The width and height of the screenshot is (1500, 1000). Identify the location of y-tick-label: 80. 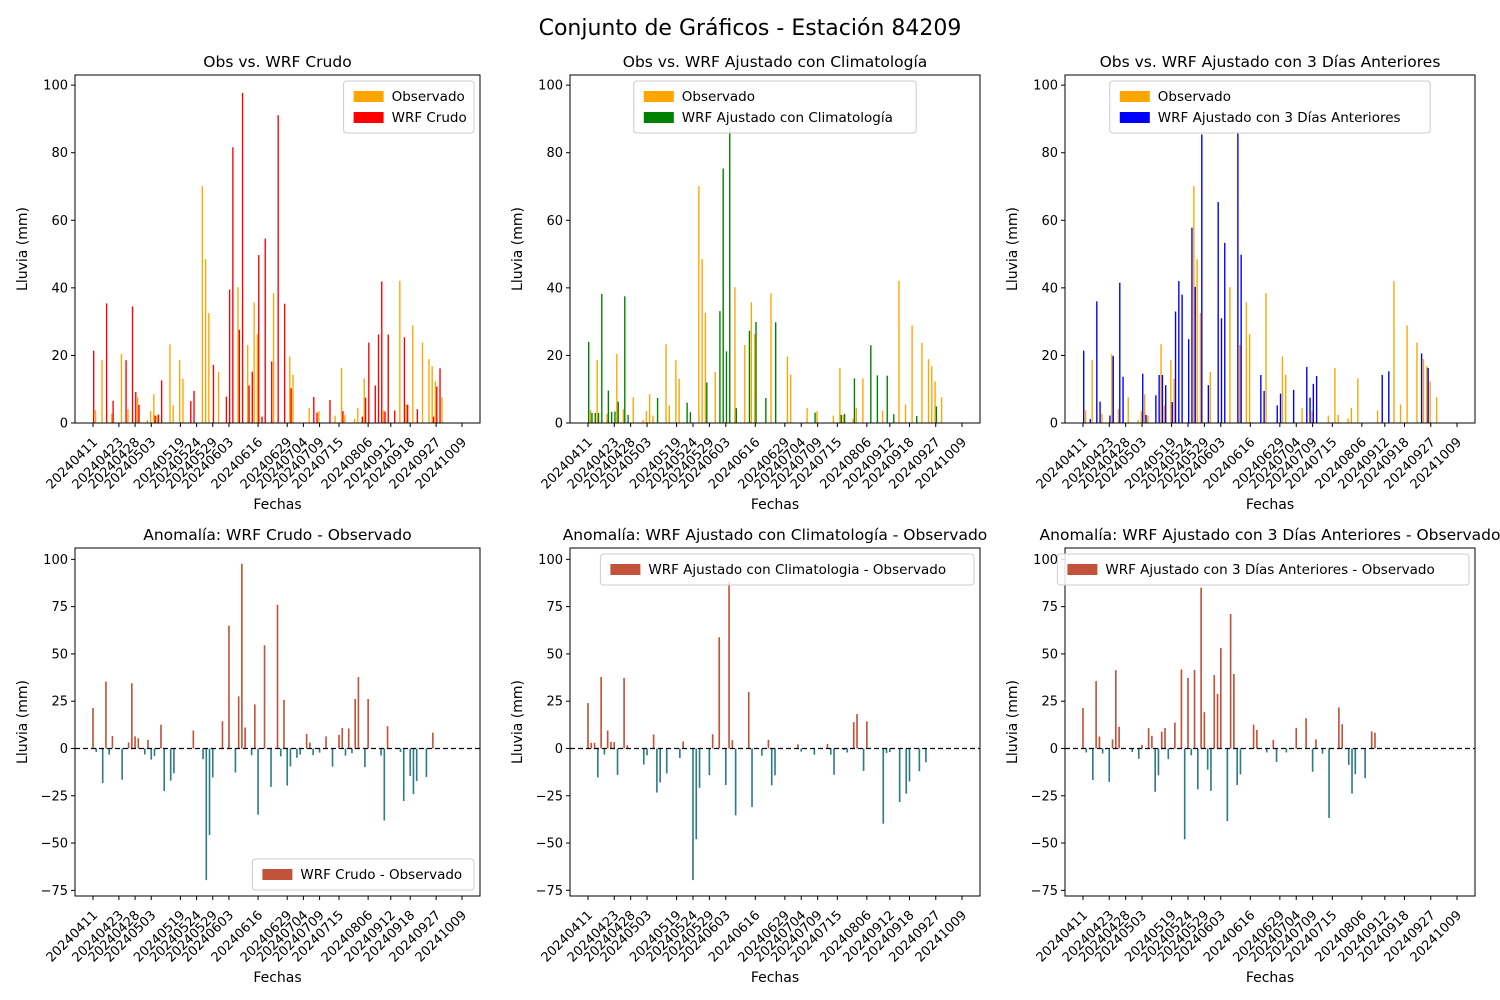
(554, 153).